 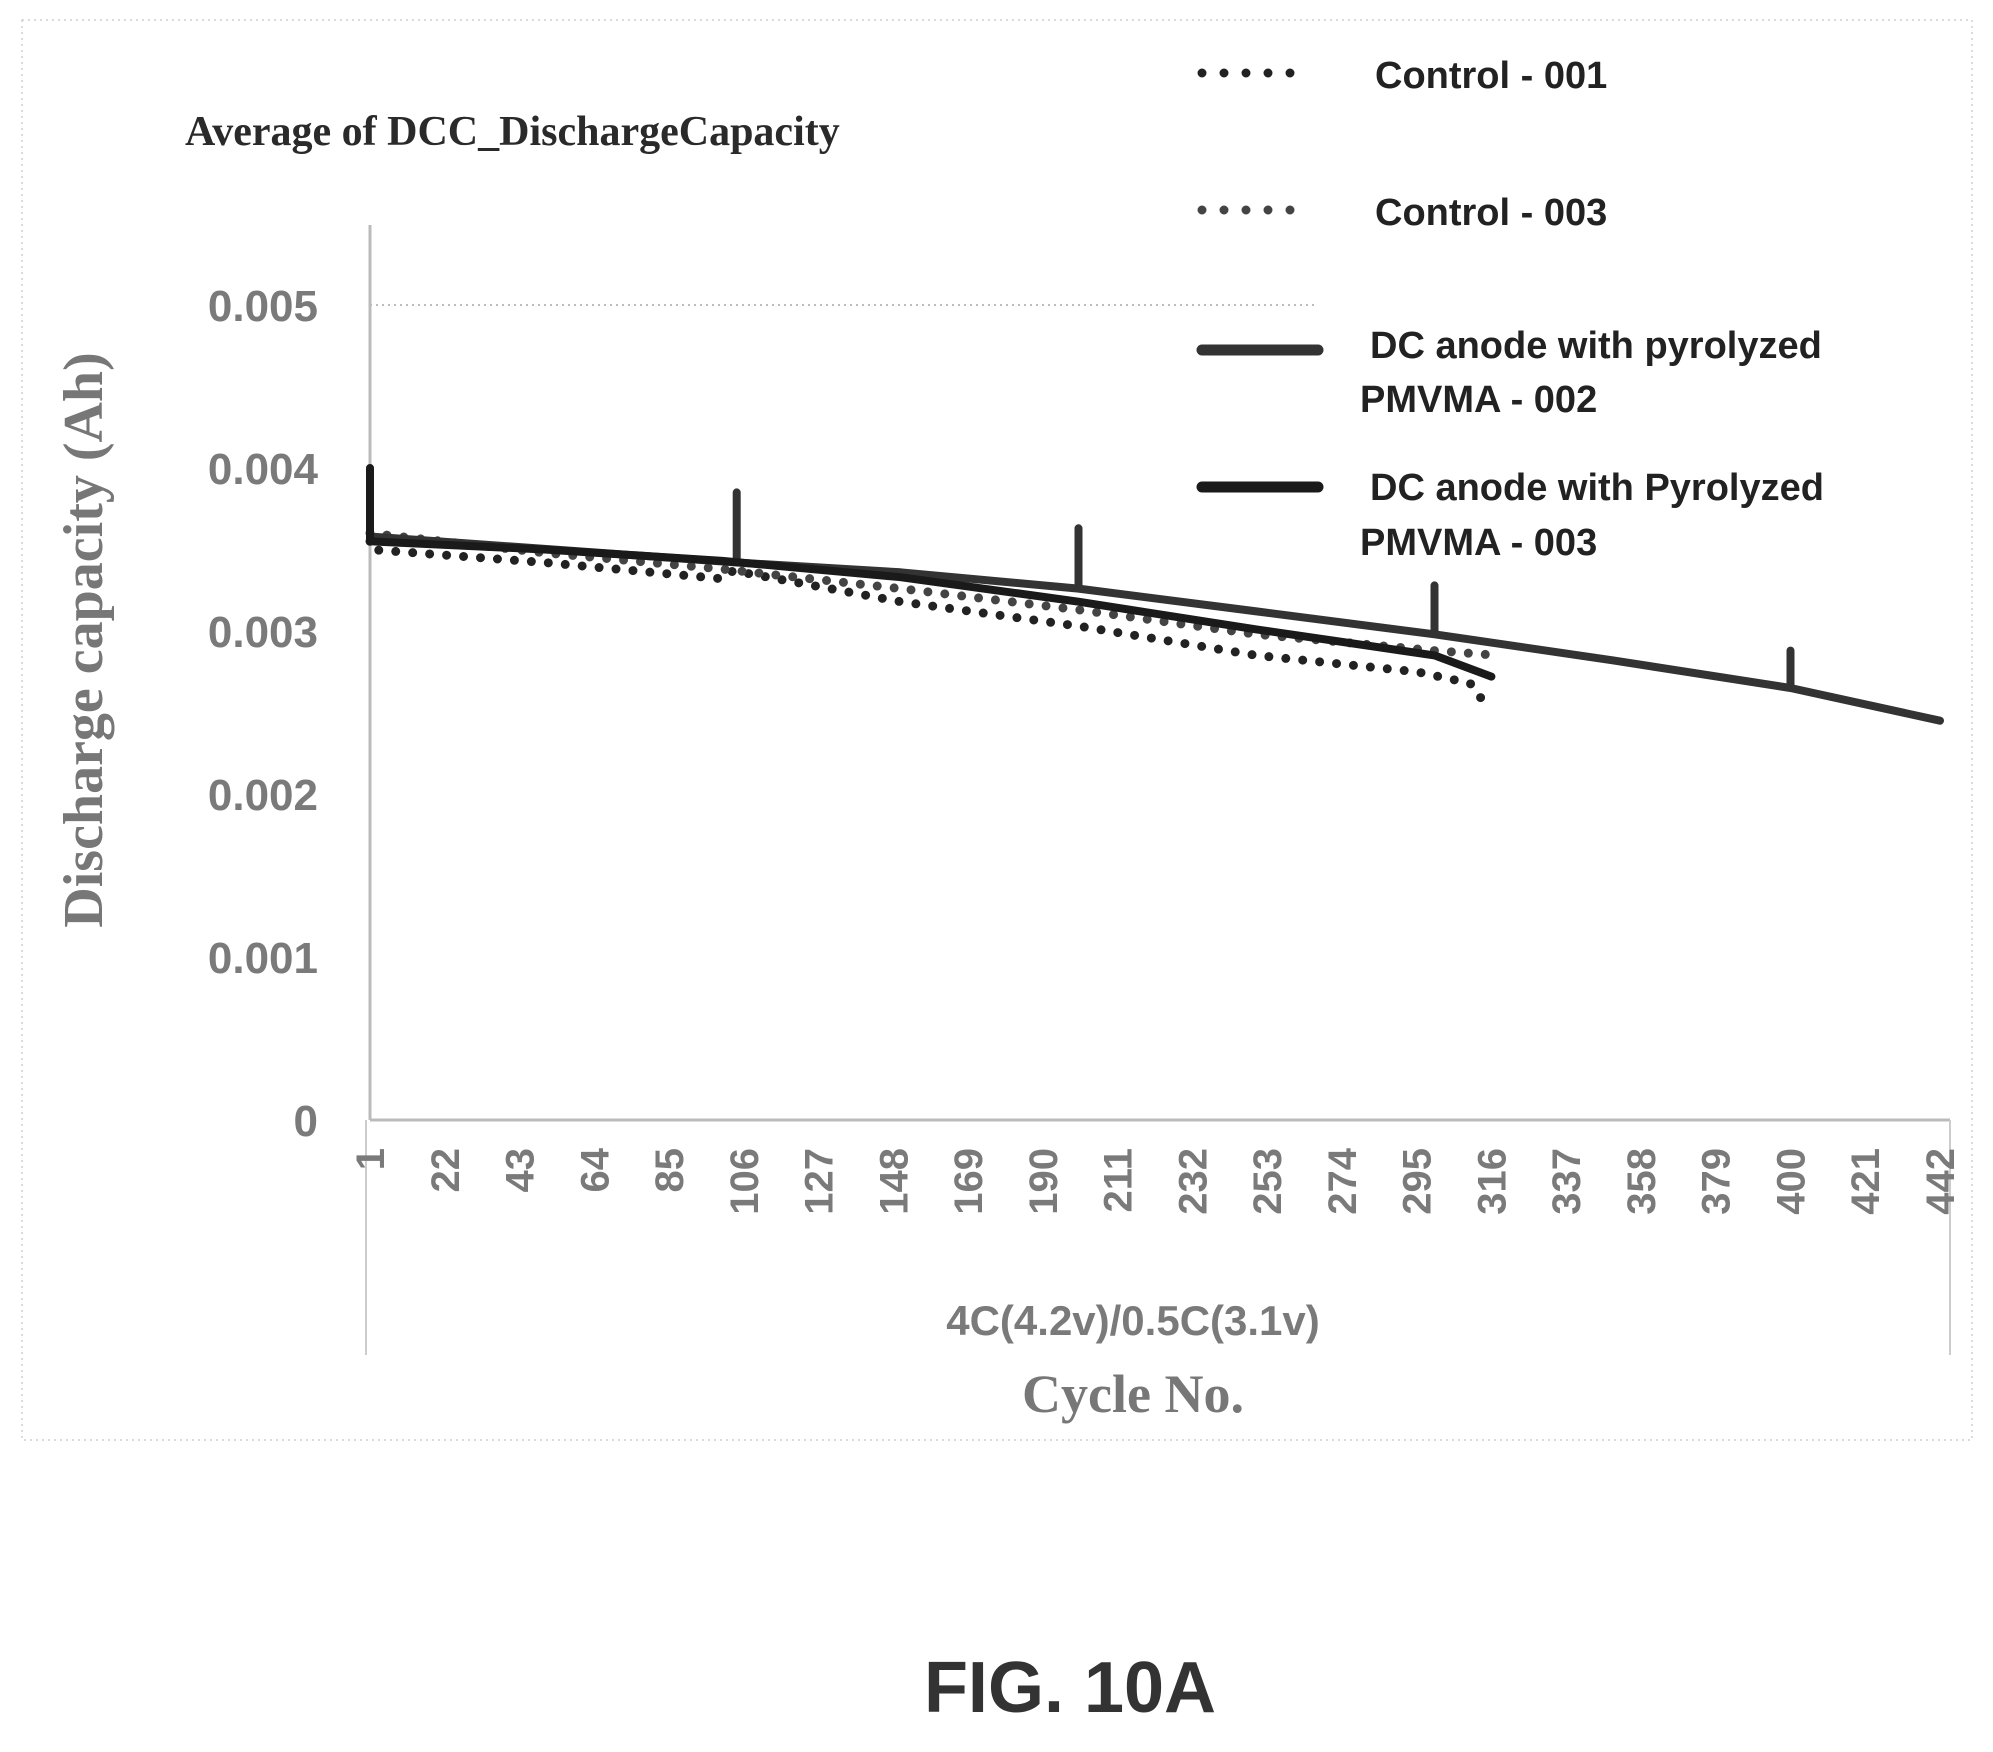 What do you see at coordinates (263, 958) in the screenshot?
I see `y-tick-label: 0.001` at bounding box center [263, 958].